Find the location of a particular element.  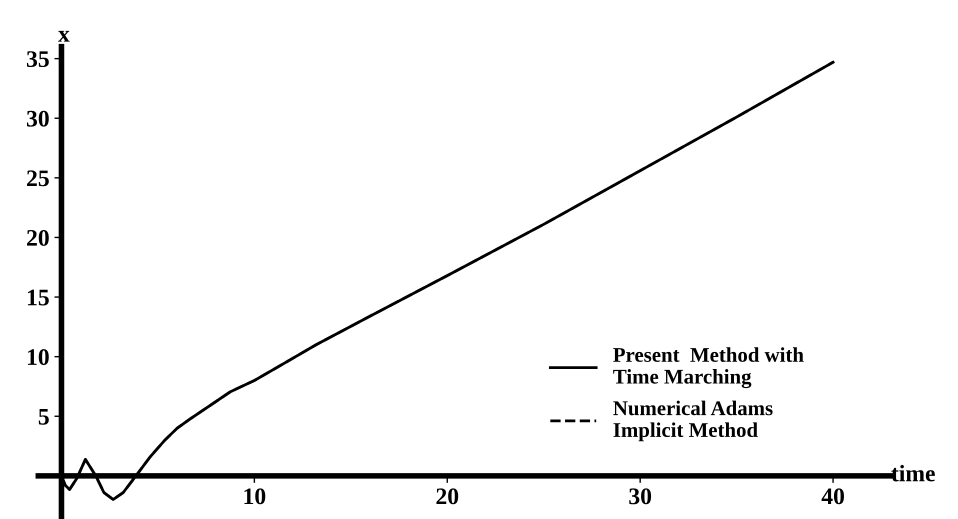

y-tick-label: 30 is located at coordinates (37, 118).